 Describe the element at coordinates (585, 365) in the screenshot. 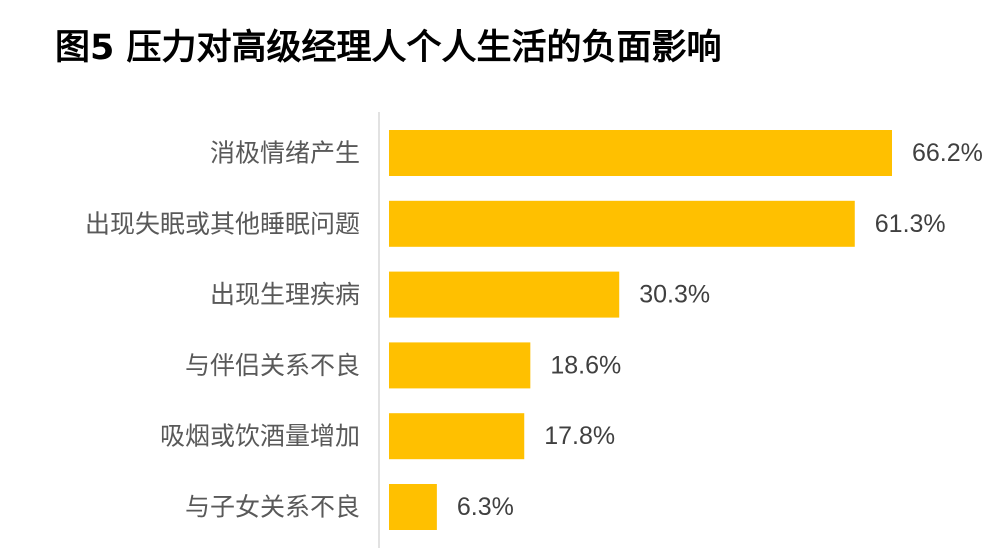

I see `value-label: 18.6%` at that location.